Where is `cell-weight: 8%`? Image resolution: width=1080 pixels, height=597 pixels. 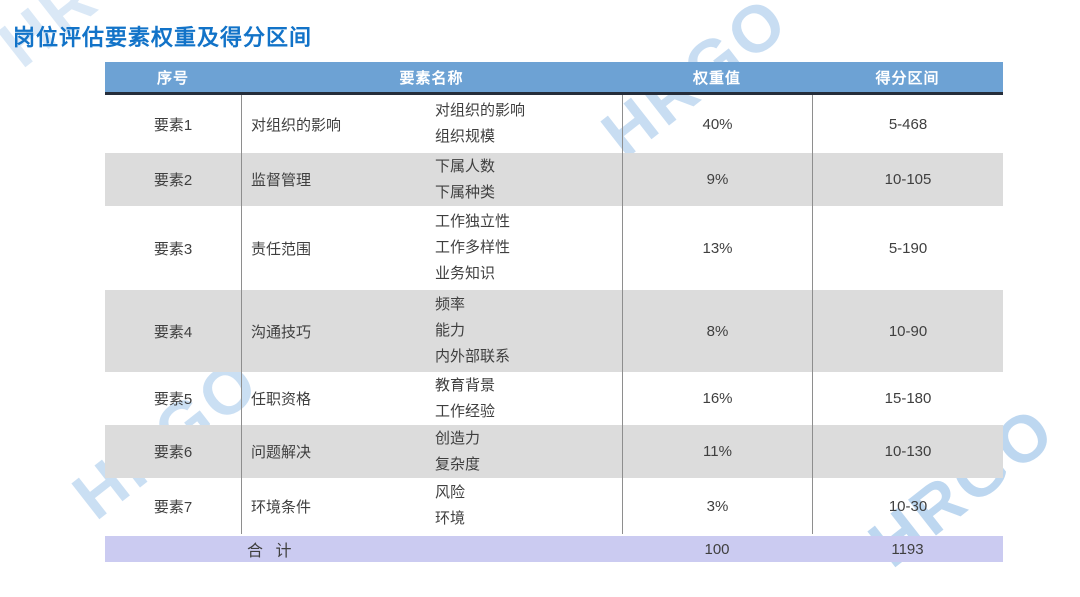
cell-weight: 8% is located at coordinates (717, 331).